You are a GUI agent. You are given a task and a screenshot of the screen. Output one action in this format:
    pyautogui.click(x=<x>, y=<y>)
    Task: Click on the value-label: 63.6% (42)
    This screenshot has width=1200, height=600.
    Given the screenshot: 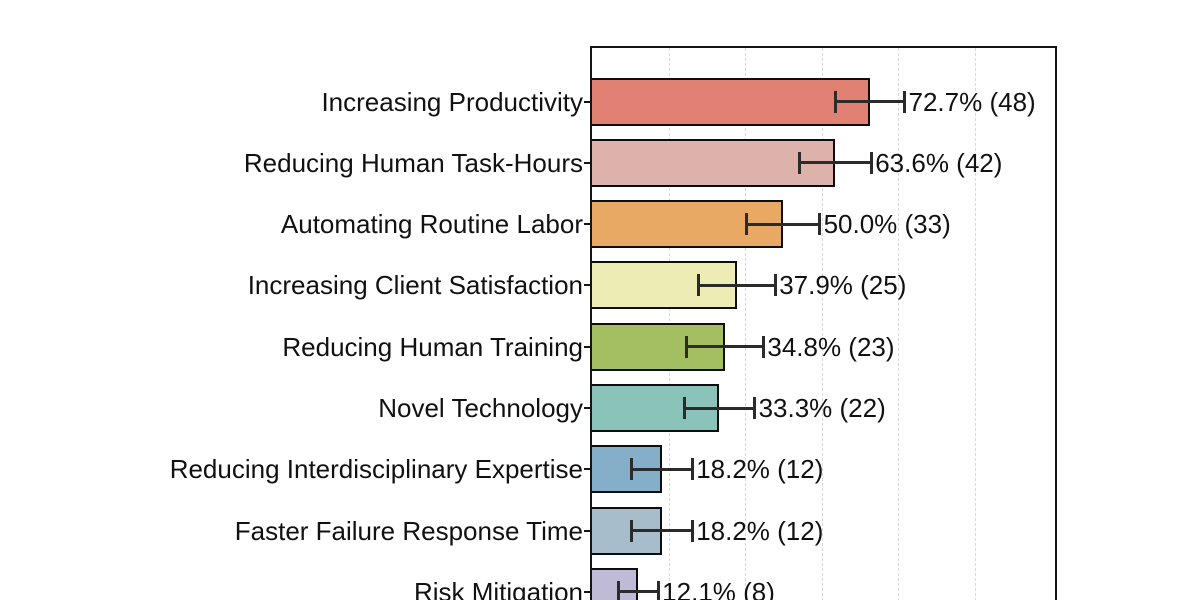 What is the action you would take?
    pyautogui.click(x=939, y=162)
    